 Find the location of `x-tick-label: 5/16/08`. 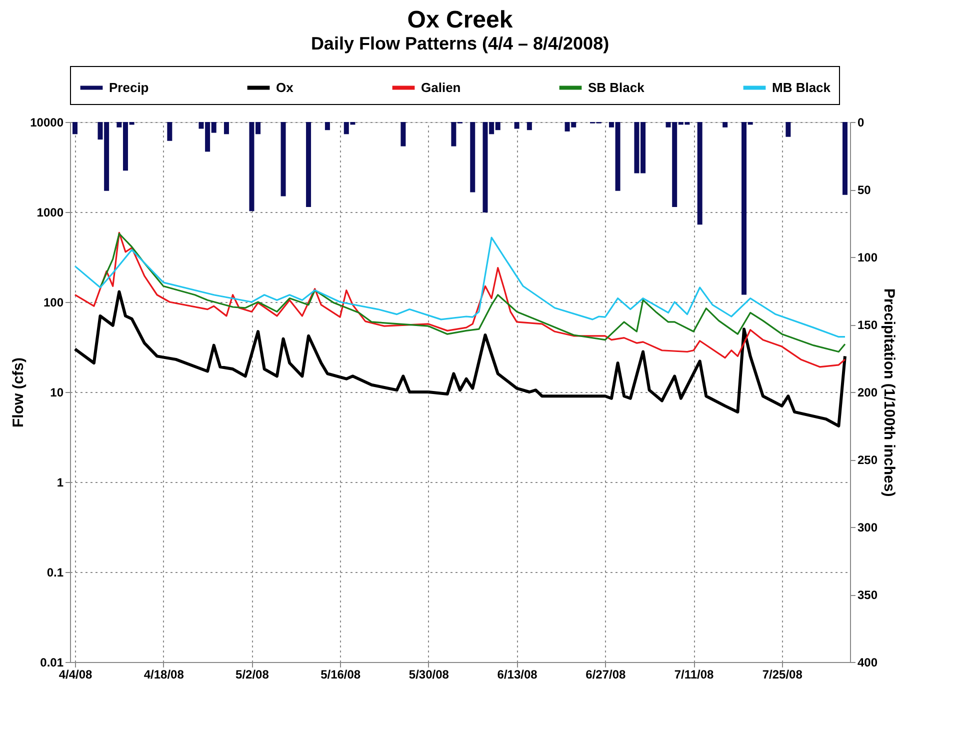

x-tick-label: 5/16/08 is located at coordinates (340, 675).